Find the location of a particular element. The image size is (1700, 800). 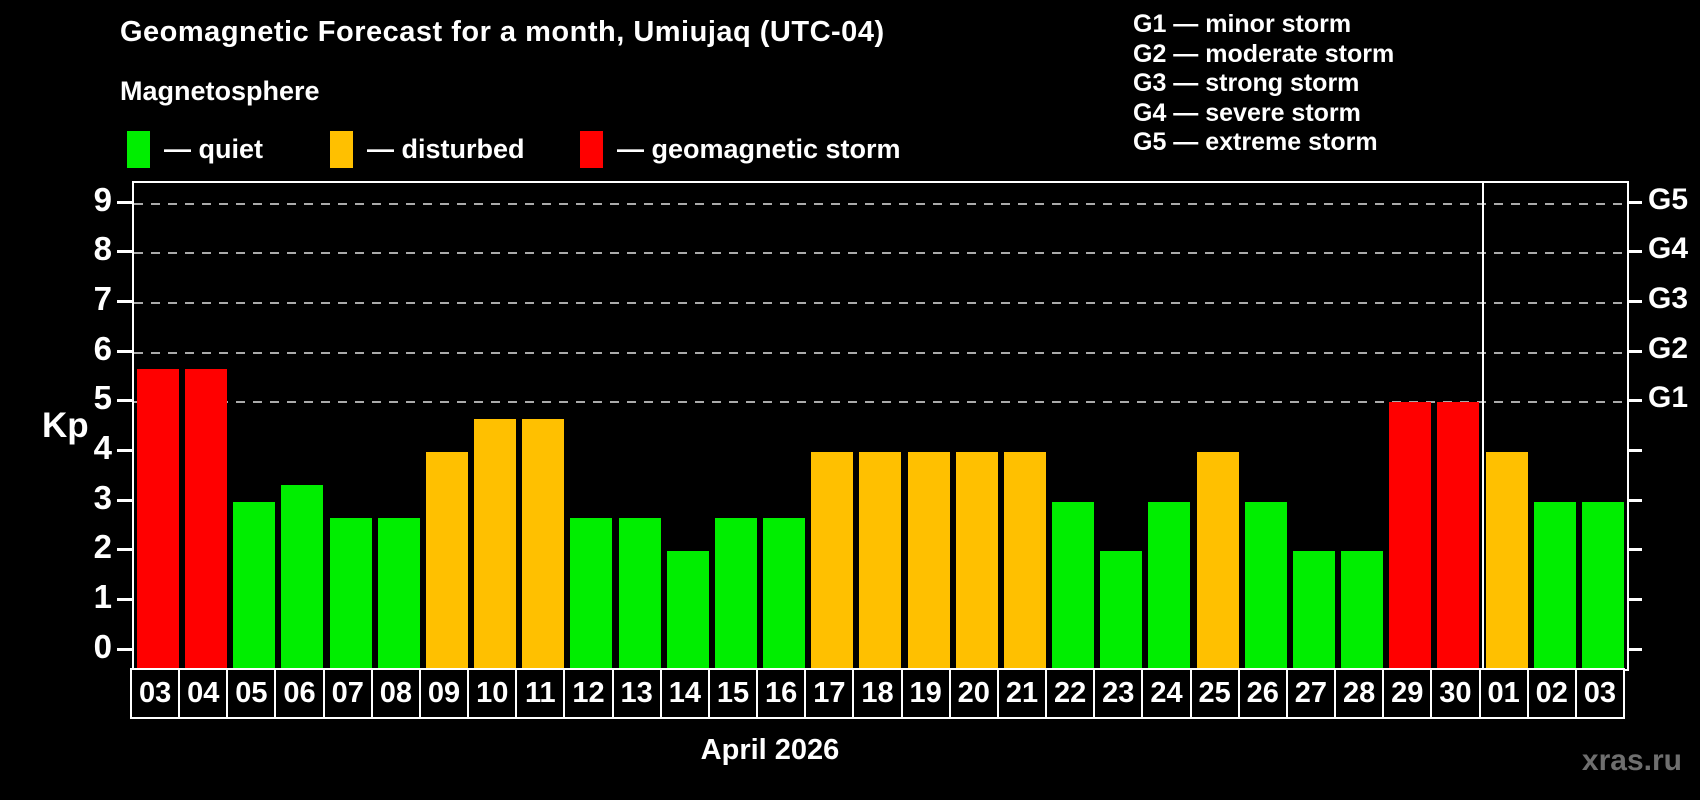

grid-line-kp6 is located at coordinates (880, 352).